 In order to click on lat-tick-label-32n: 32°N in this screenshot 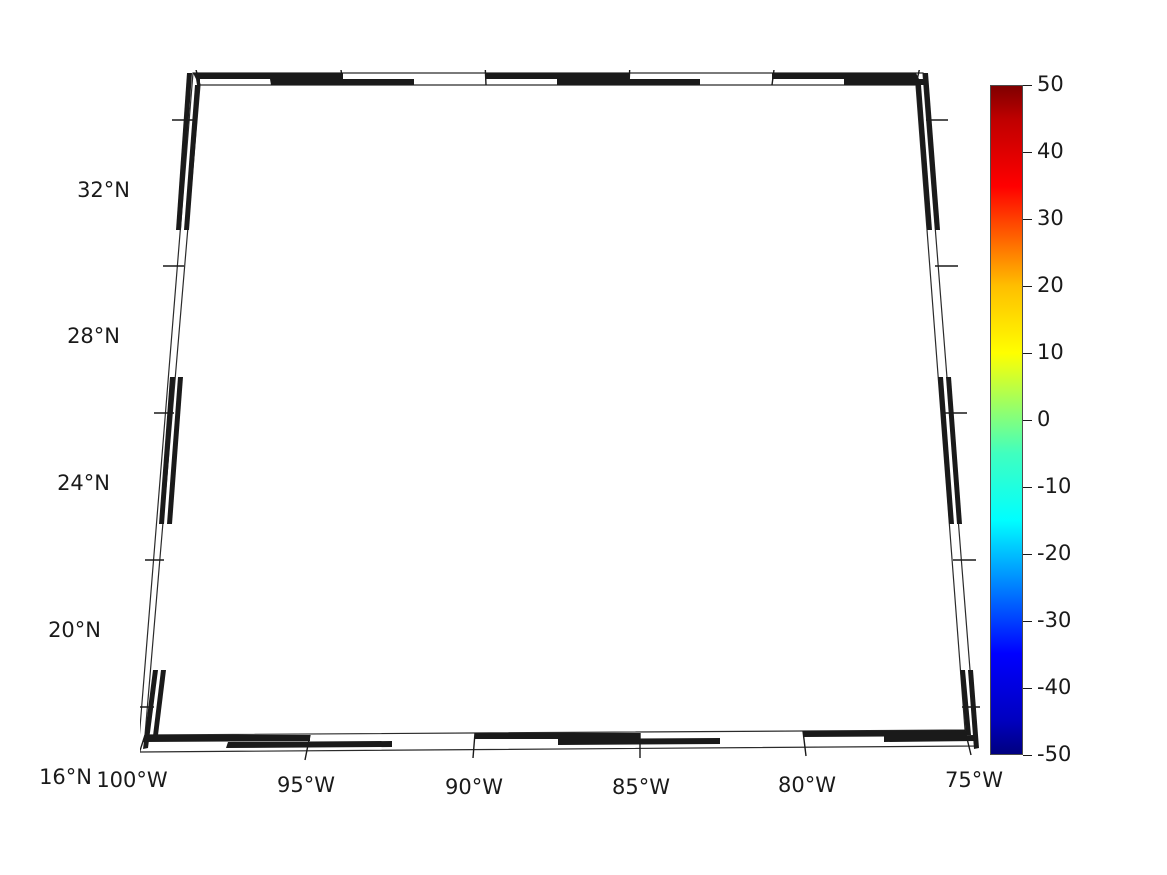, I will do `click(103, 190)`.